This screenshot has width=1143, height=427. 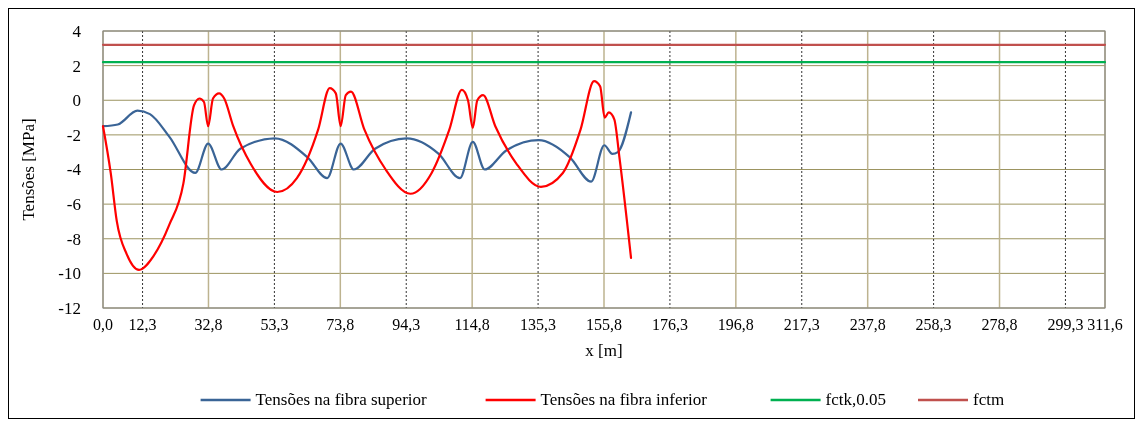 What do you see at coordinates (69, 308) in the screenshot?
I see `y-tick-label: -12` at bounding box center [69, 308].